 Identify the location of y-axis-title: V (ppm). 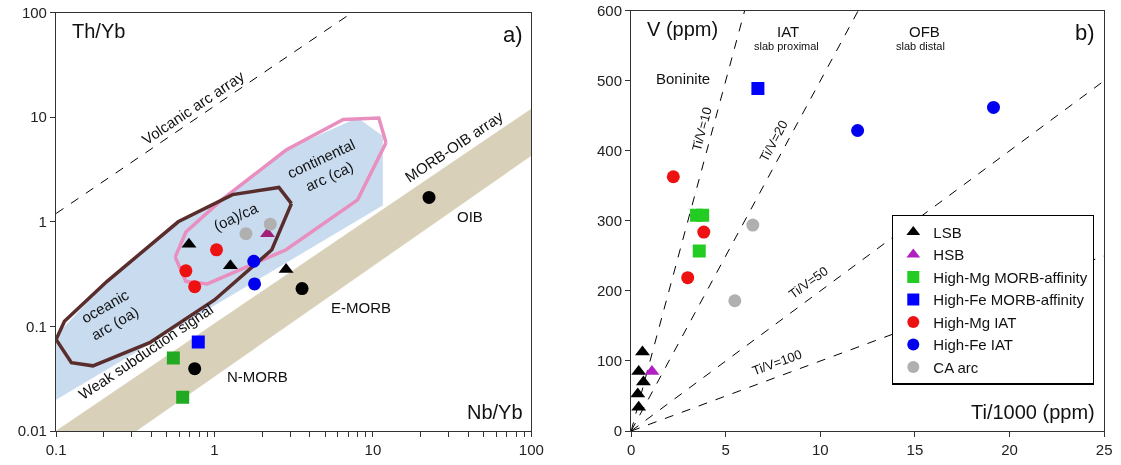
(683, 29).